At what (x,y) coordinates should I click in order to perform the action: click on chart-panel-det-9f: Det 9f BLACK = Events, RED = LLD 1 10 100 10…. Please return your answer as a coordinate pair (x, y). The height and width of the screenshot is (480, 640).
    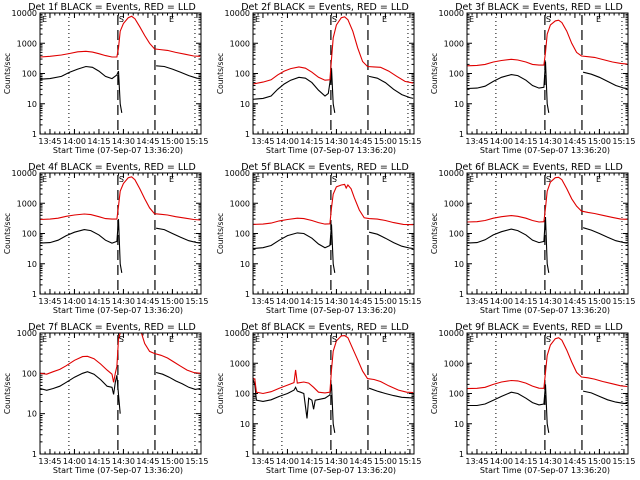
    Looking at the image, I should click on (533, 400).